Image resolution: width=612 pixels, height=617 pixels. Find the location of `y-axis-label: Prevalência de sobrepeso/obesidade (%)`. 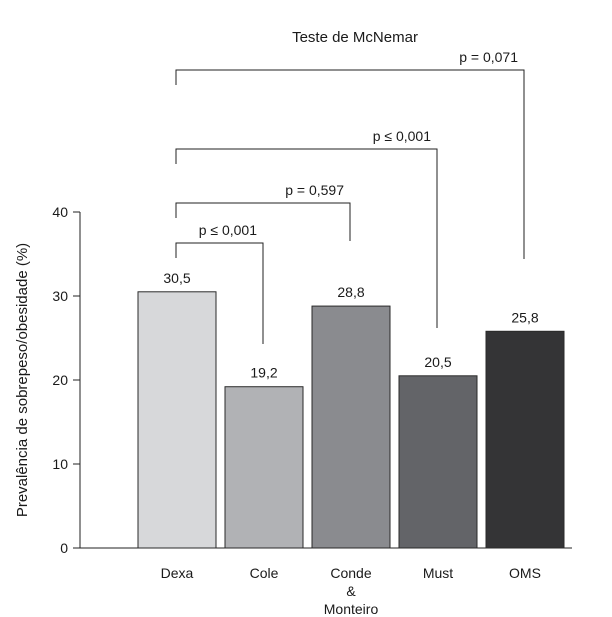

y-axis-label: Prevalência de sobrepeso/obesidade (%) is located at coordinates (22, 380).